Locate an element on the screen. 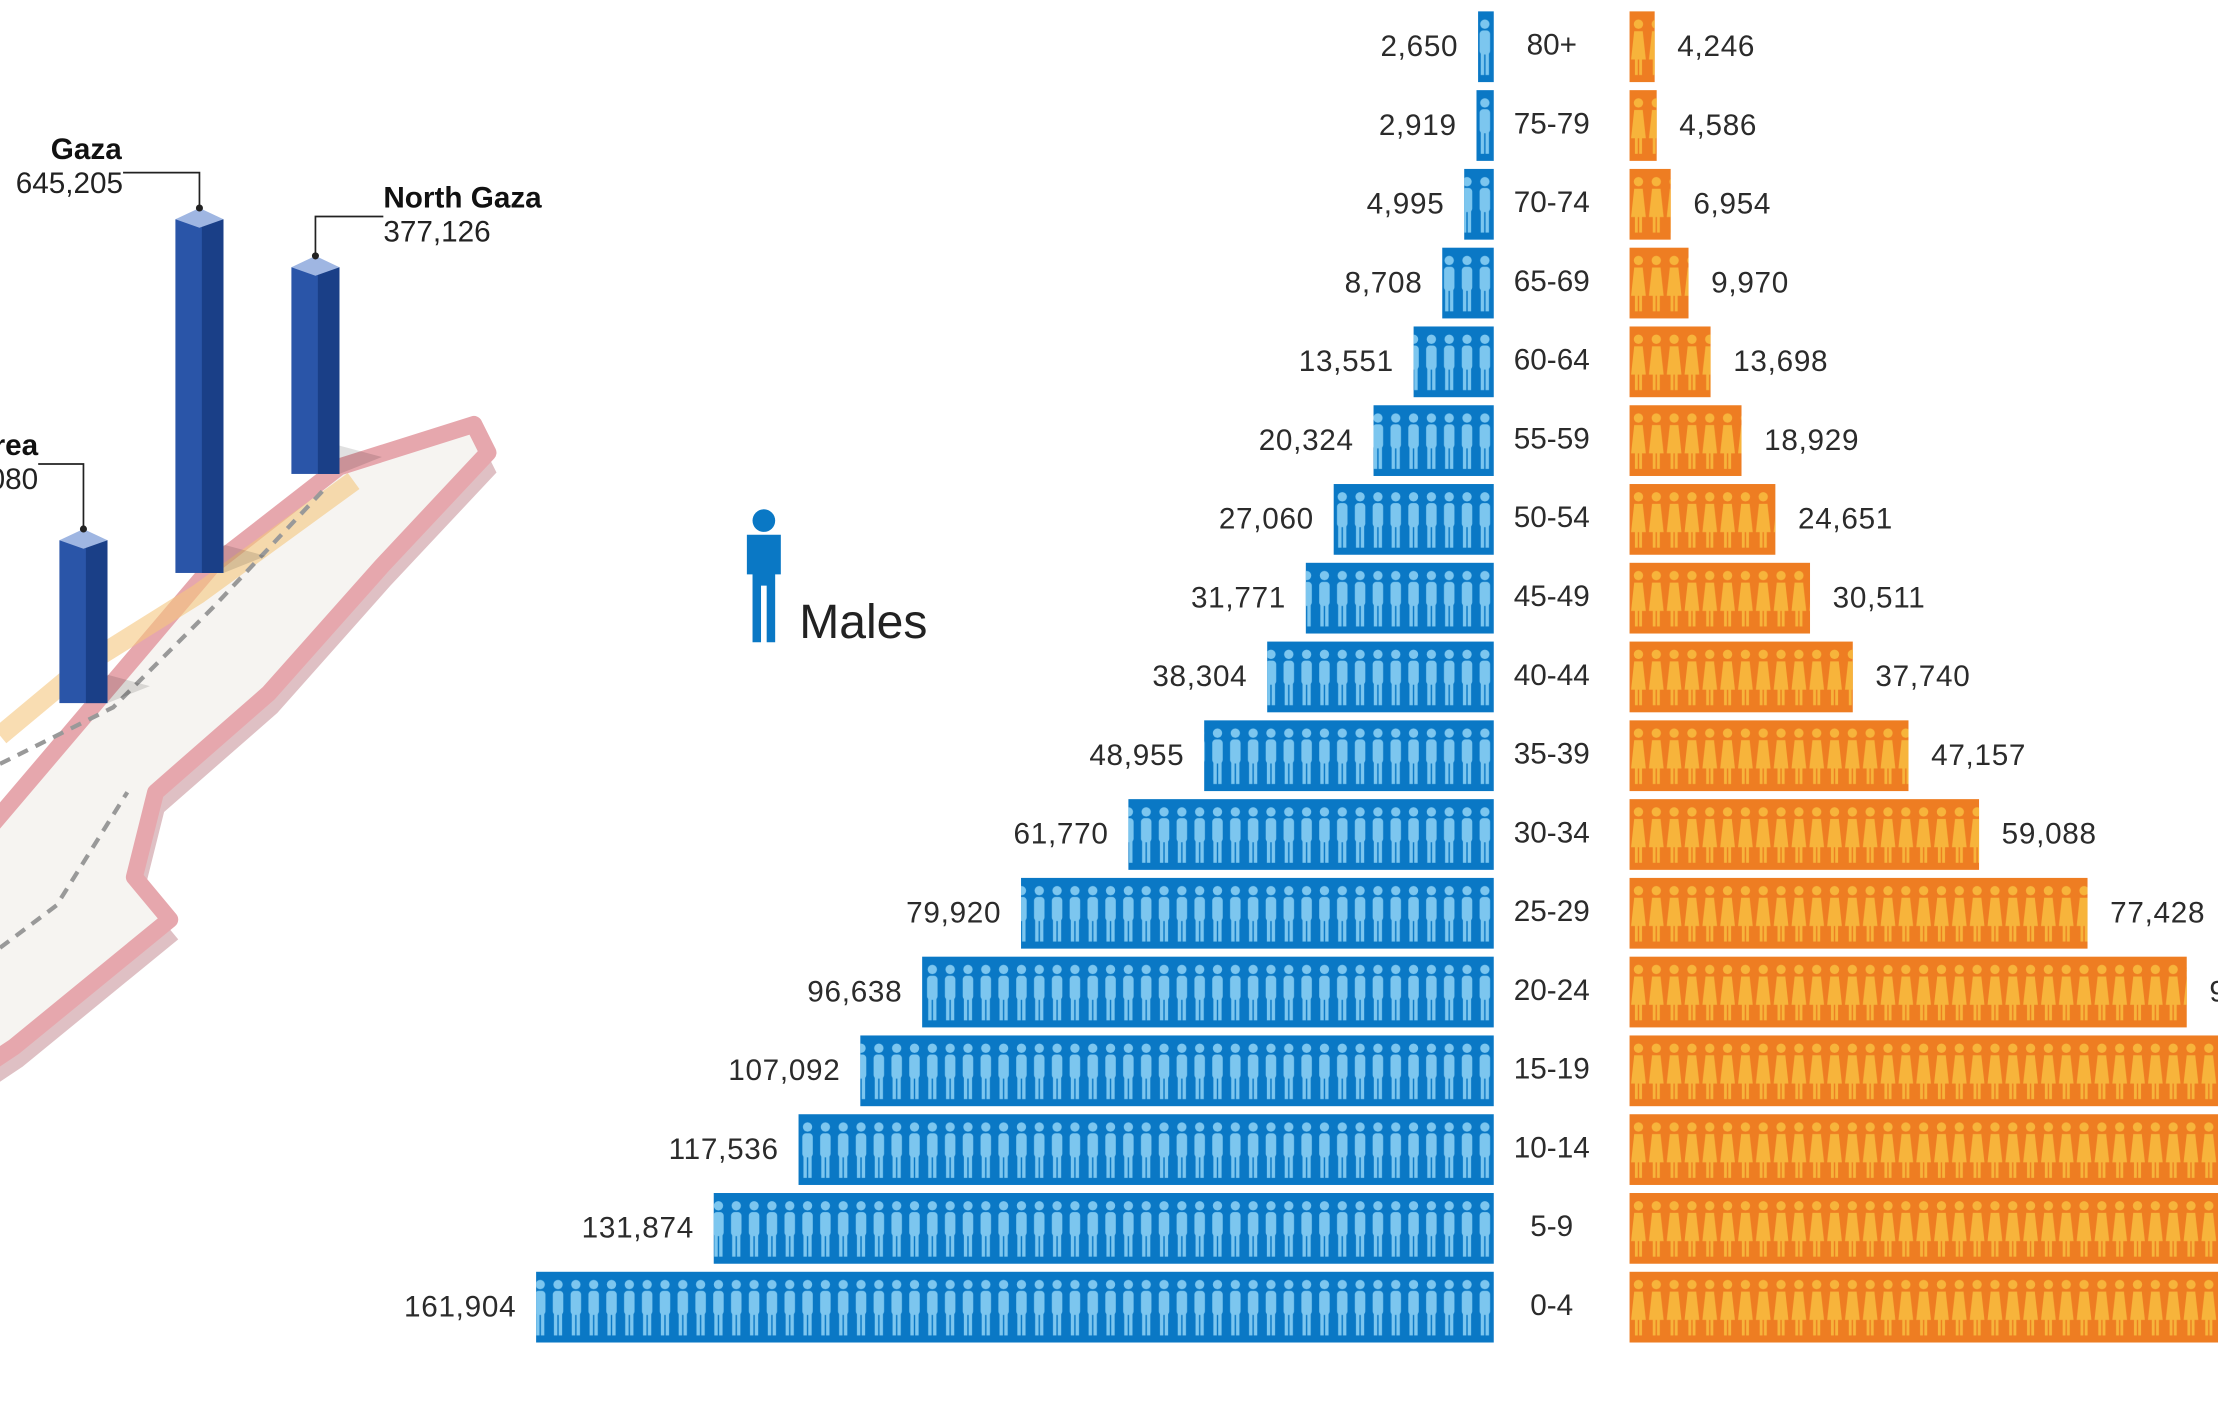  age-label: 45-49 is located at coordinates (1552, 596).